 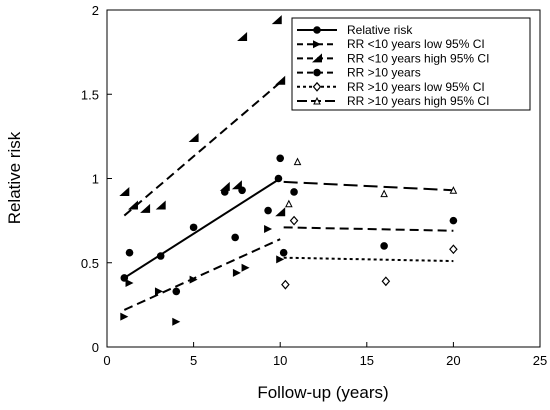 What do you see at coordinates (95, 10) in the screenshot?
I see `y-tick-label: 2` at bounding box center [95, 10].